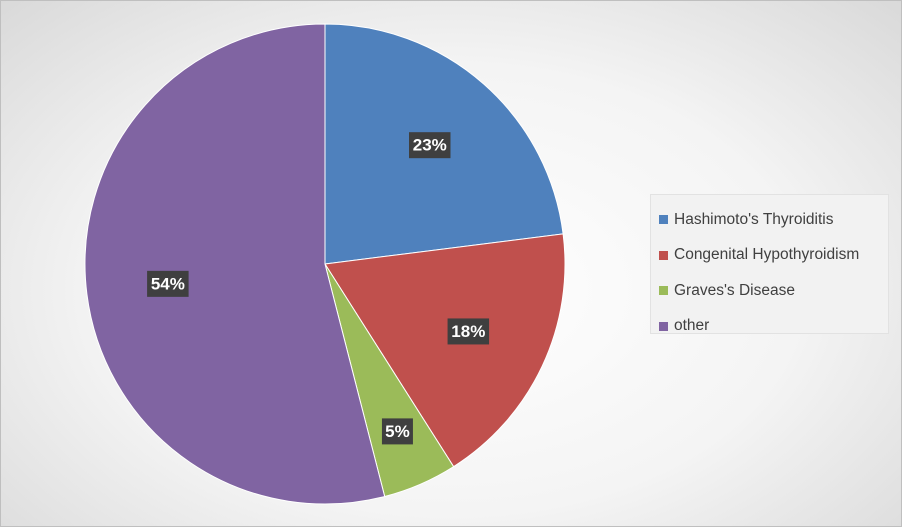 The height and width of the screenshot is (527, 902). I want to click on data-label-graves: 5%, so click(397, 431).